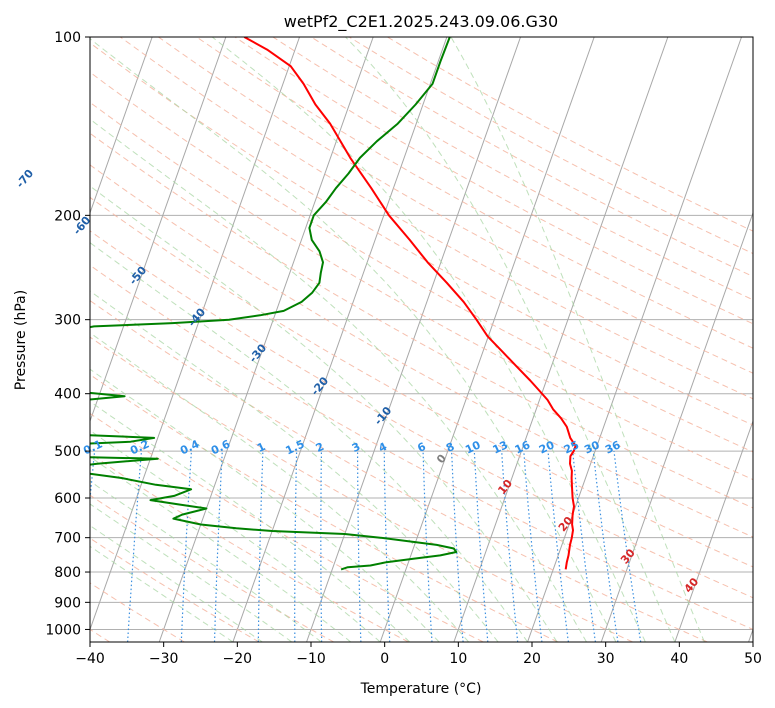  What do you see at coordinates (90, 659) in the screenshot?
I see `x-tick-label: −40` at bounding box center [90, 659].